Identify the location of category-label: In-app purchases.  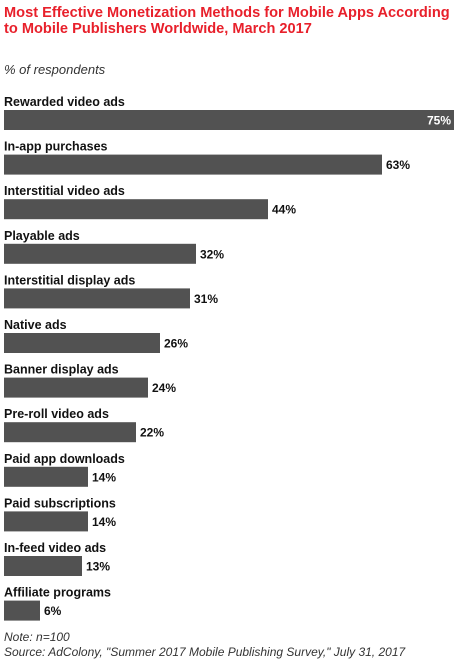
(56, 147).